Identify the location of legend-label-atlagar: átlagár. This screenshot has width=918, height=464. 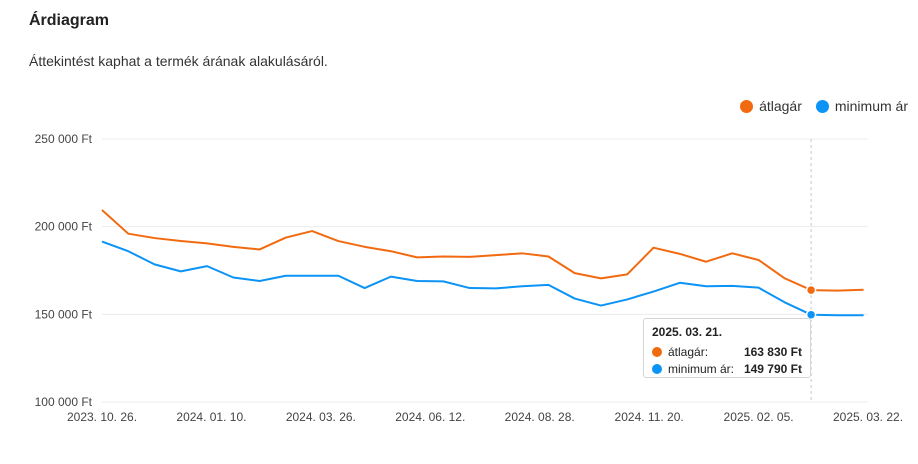
(780, 106).